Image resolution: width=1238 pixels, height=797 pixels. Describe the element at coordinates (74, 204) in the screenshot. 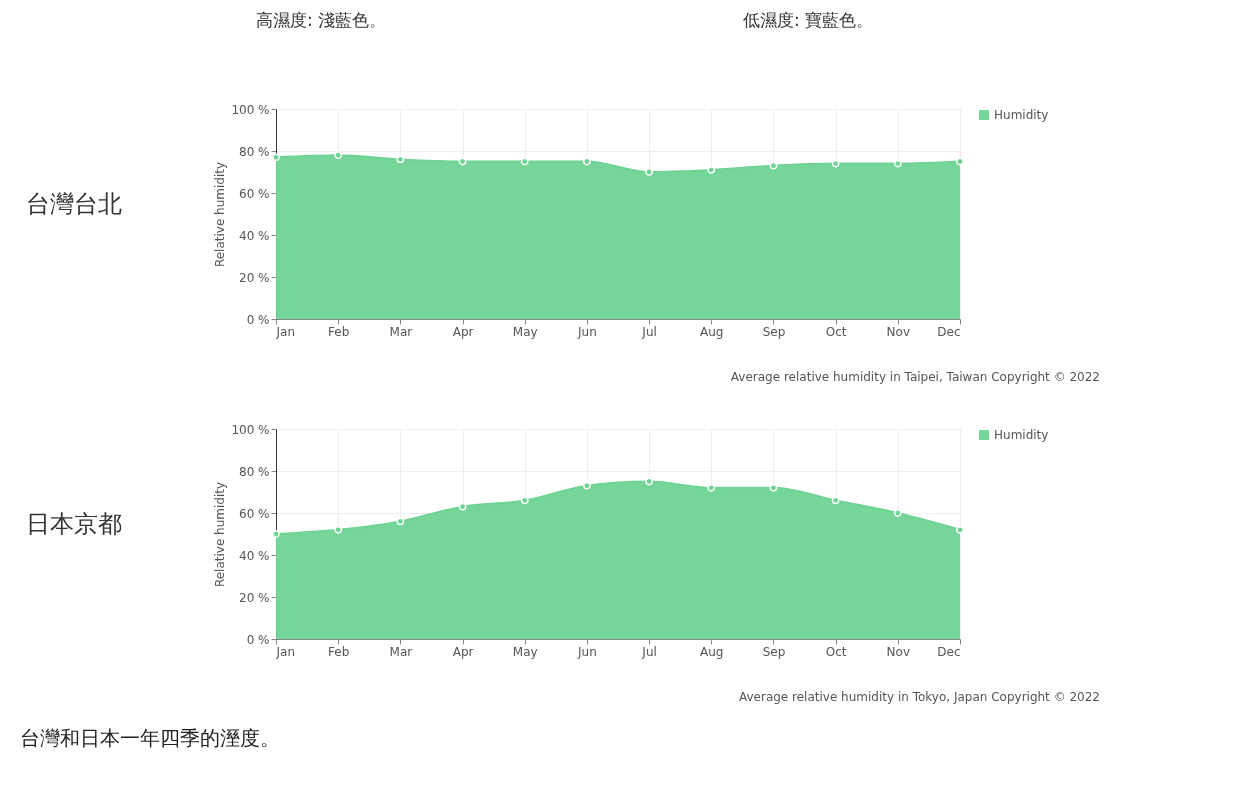

I see `text: 台灣台北` at that location.